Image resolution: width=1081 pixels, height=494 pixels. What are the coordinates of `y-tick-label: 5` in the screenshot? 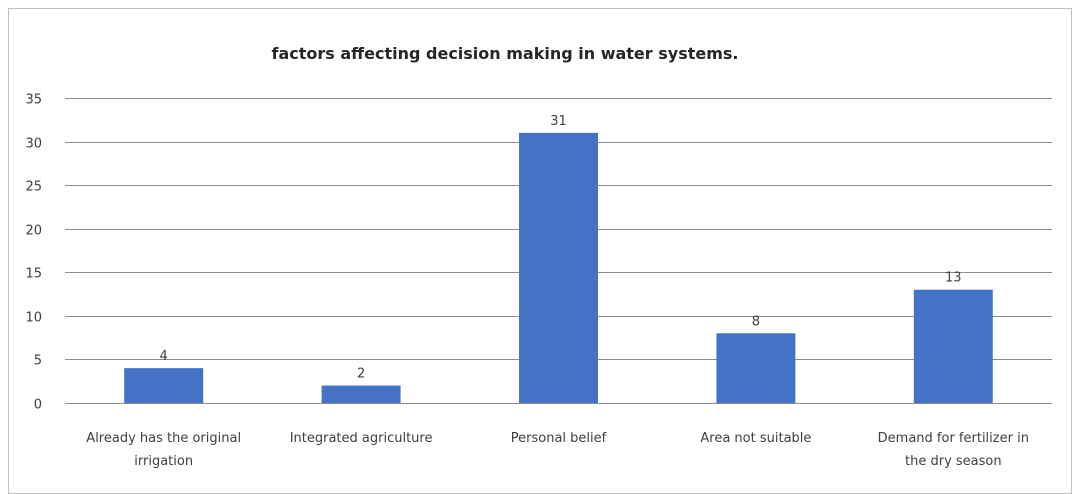 It's located at (38, 361).